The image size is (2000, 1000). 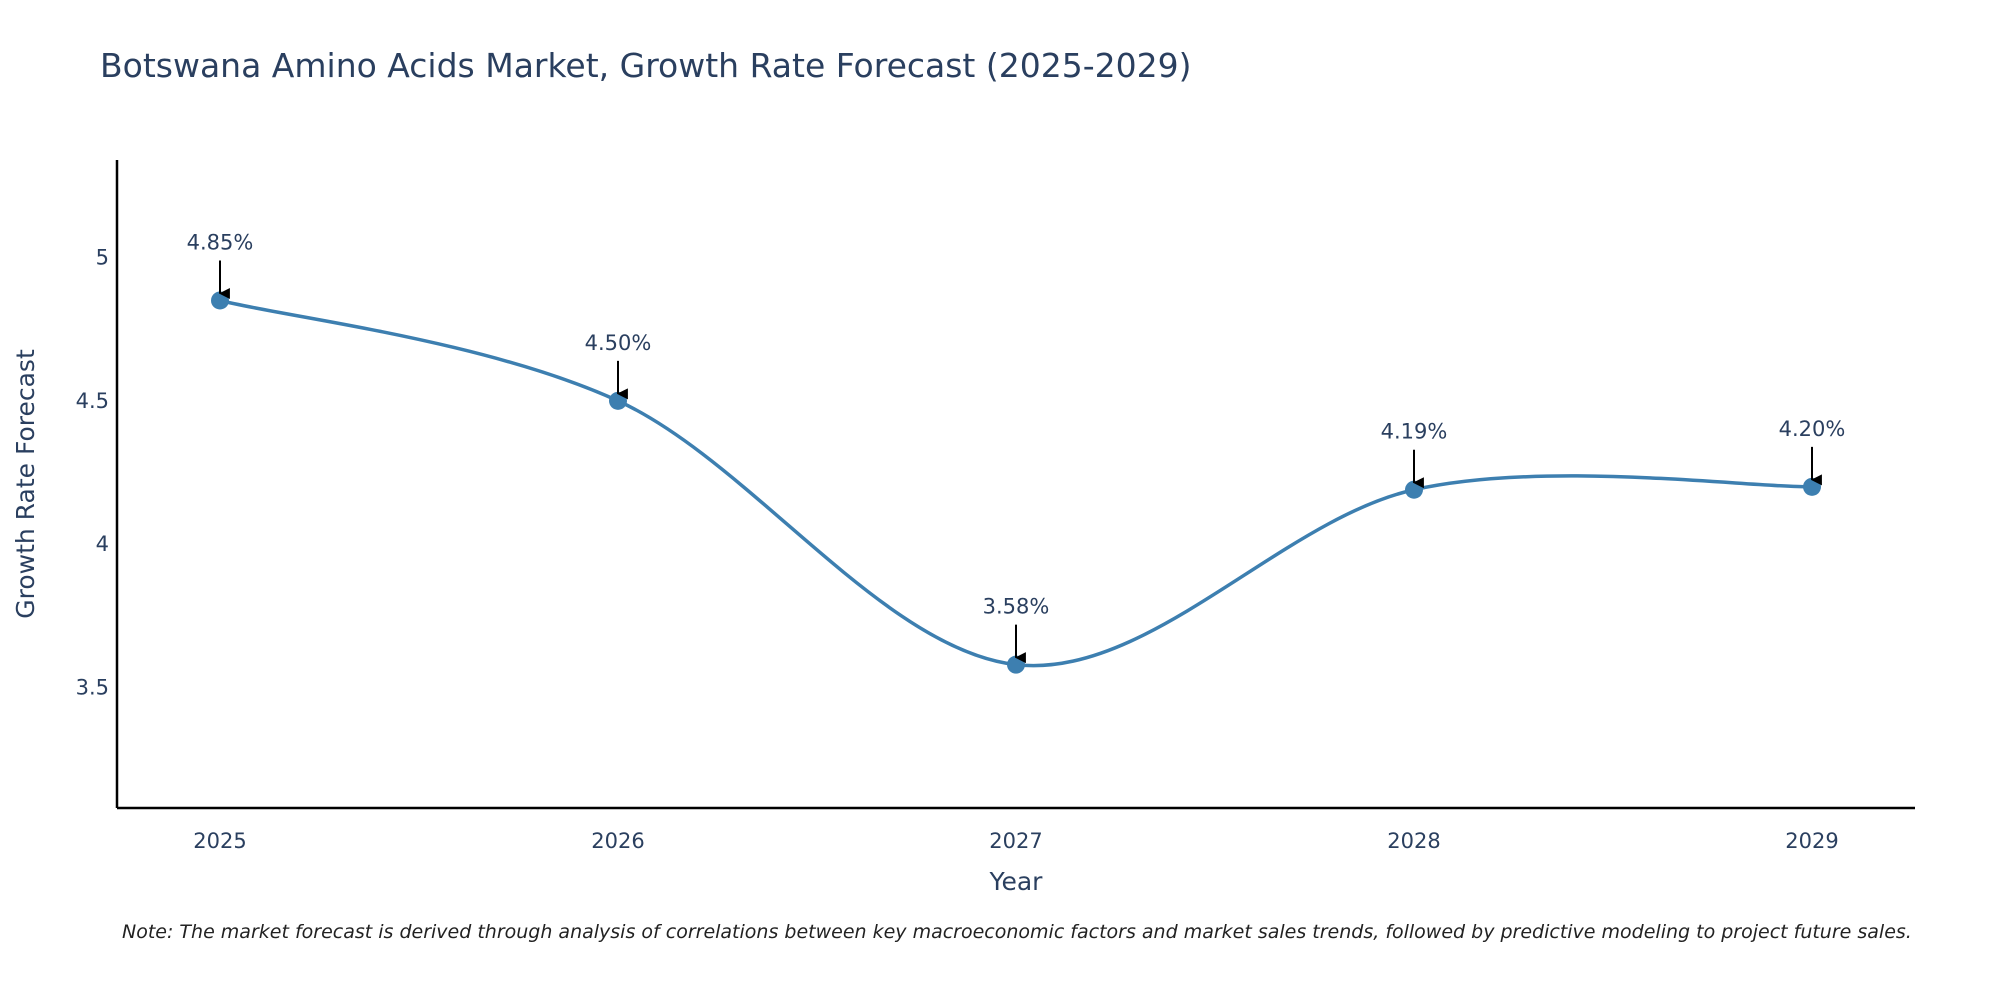 I want to click on data-label: 4.20%, so click(x=1812, y=429).